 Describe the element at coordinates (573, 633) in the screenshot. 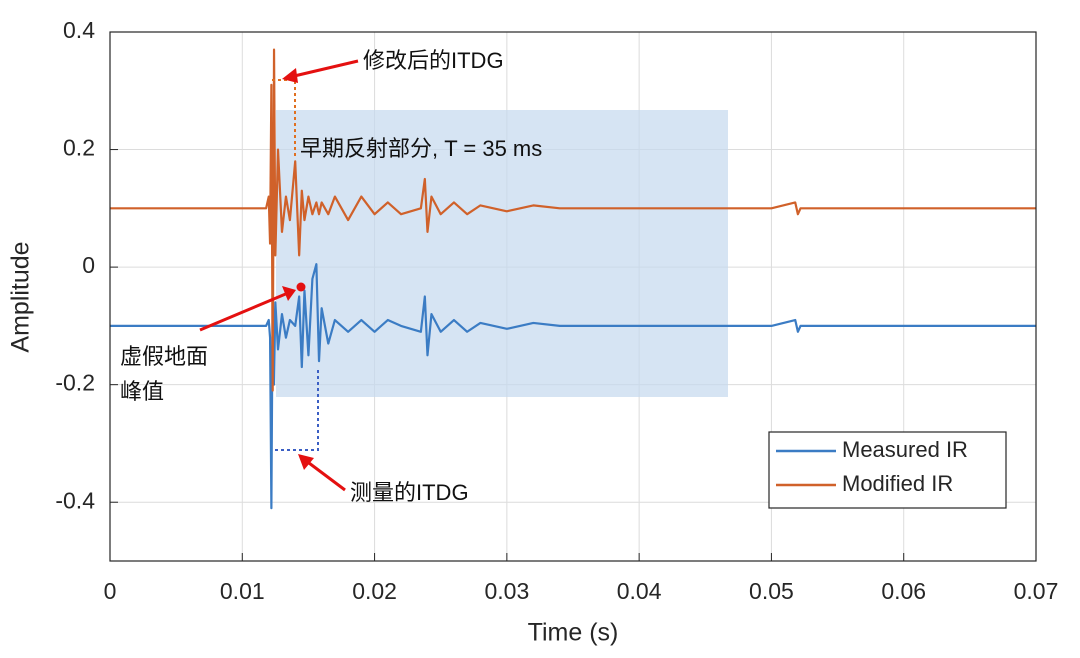

I see `x-axis-label: Time (s)` at that location.